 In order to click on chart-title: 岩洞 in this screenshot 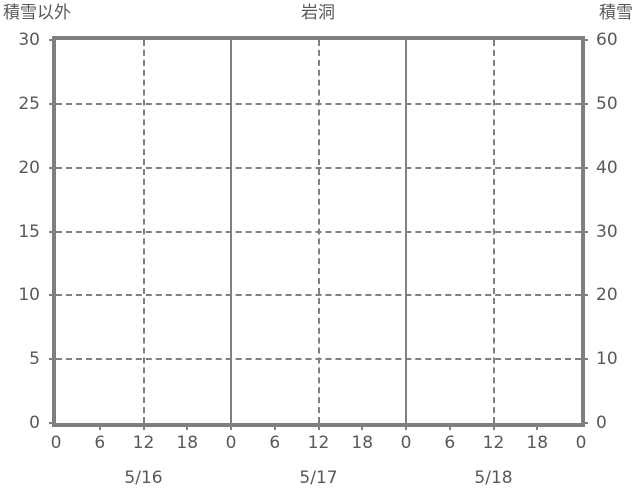, I will do `click(318, 13)`.